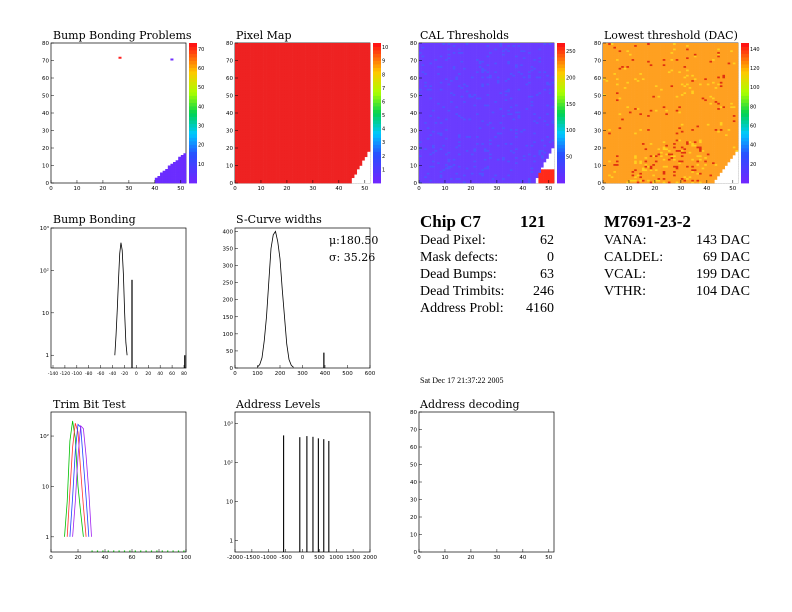 The height and width of the screenshot is (612, 792). What do you see at coordinates (377, 55) in the screenshot?
I see `pixel_map-colorbar-band` at bounding box center [377, 55].